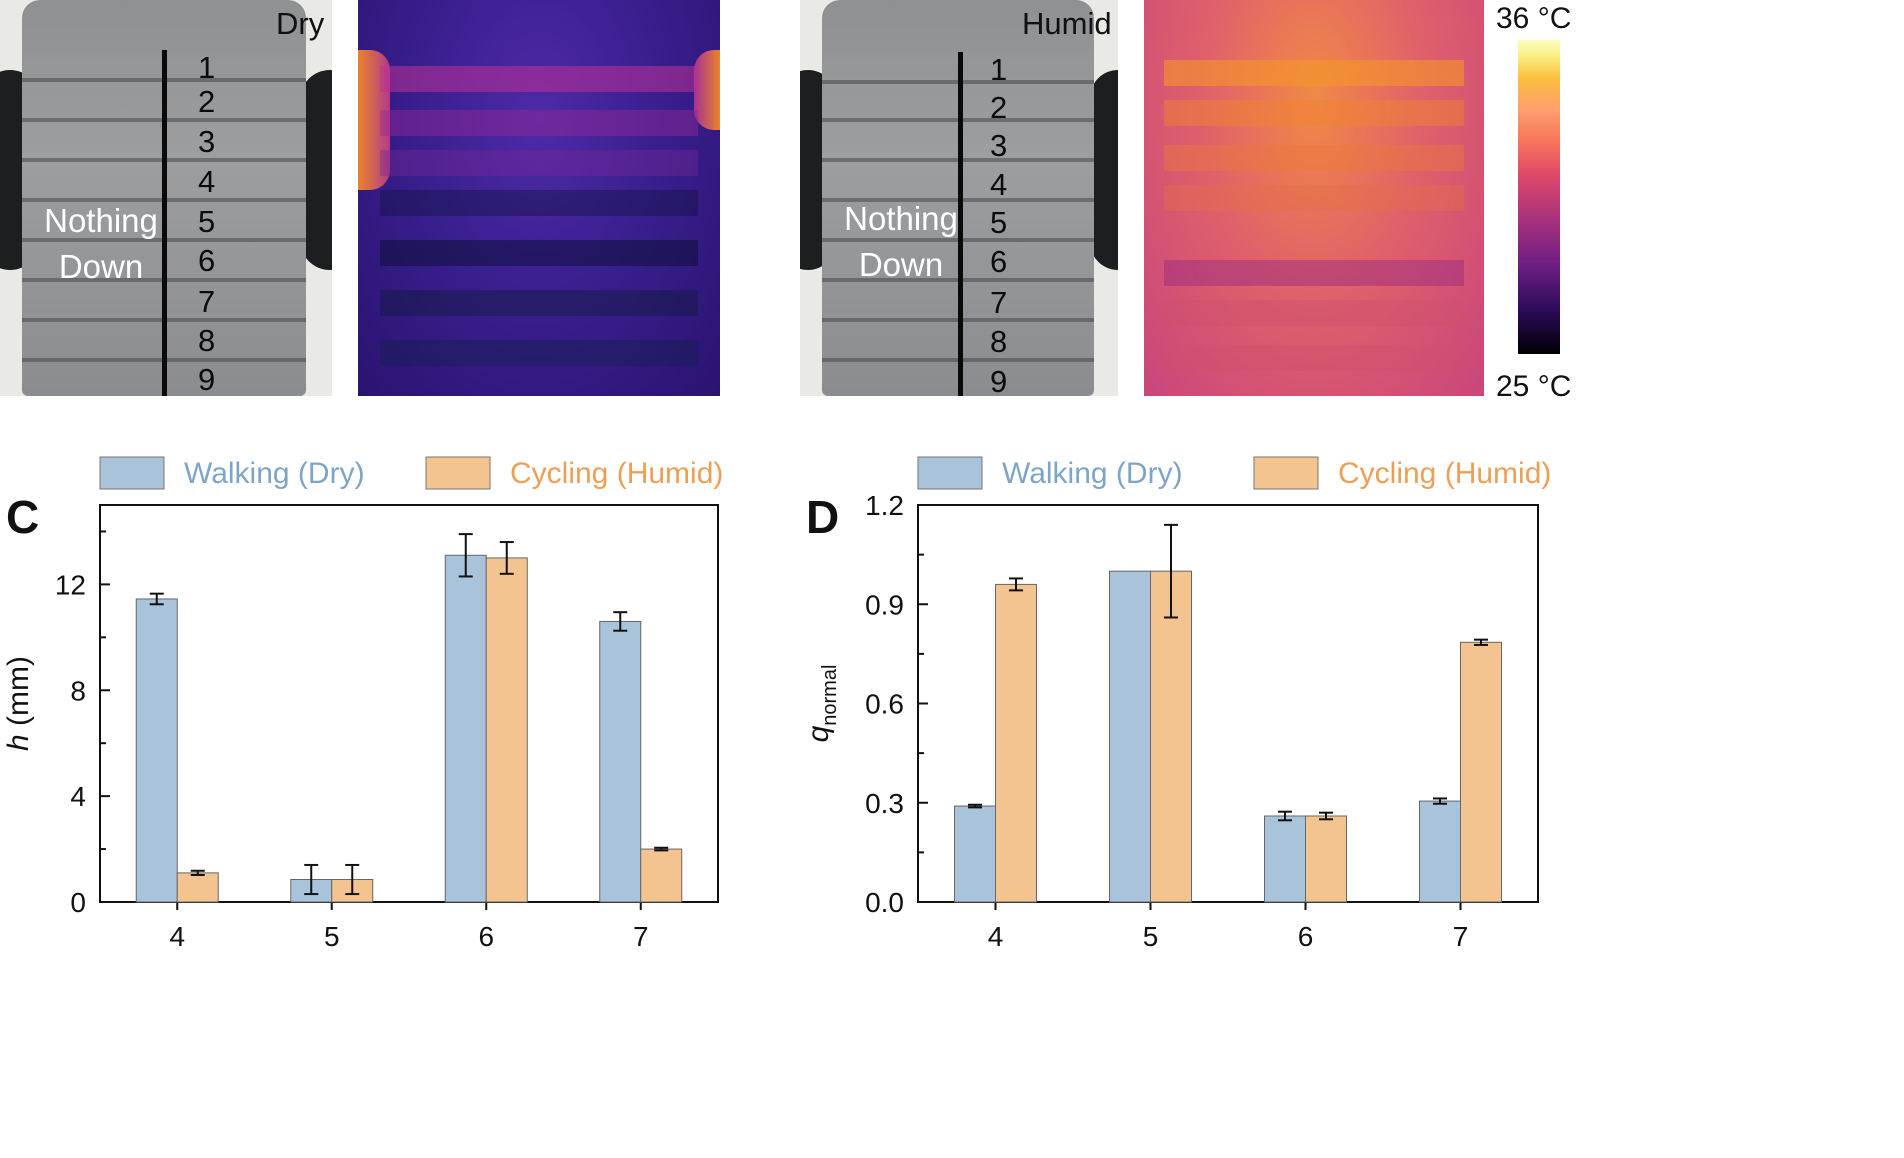 Image resolution: width=1904 pixels, height=1158 pixels. Describe the element at coordinates (300, 23) in the screenshot. I see `condition-label: Dry` at that location.